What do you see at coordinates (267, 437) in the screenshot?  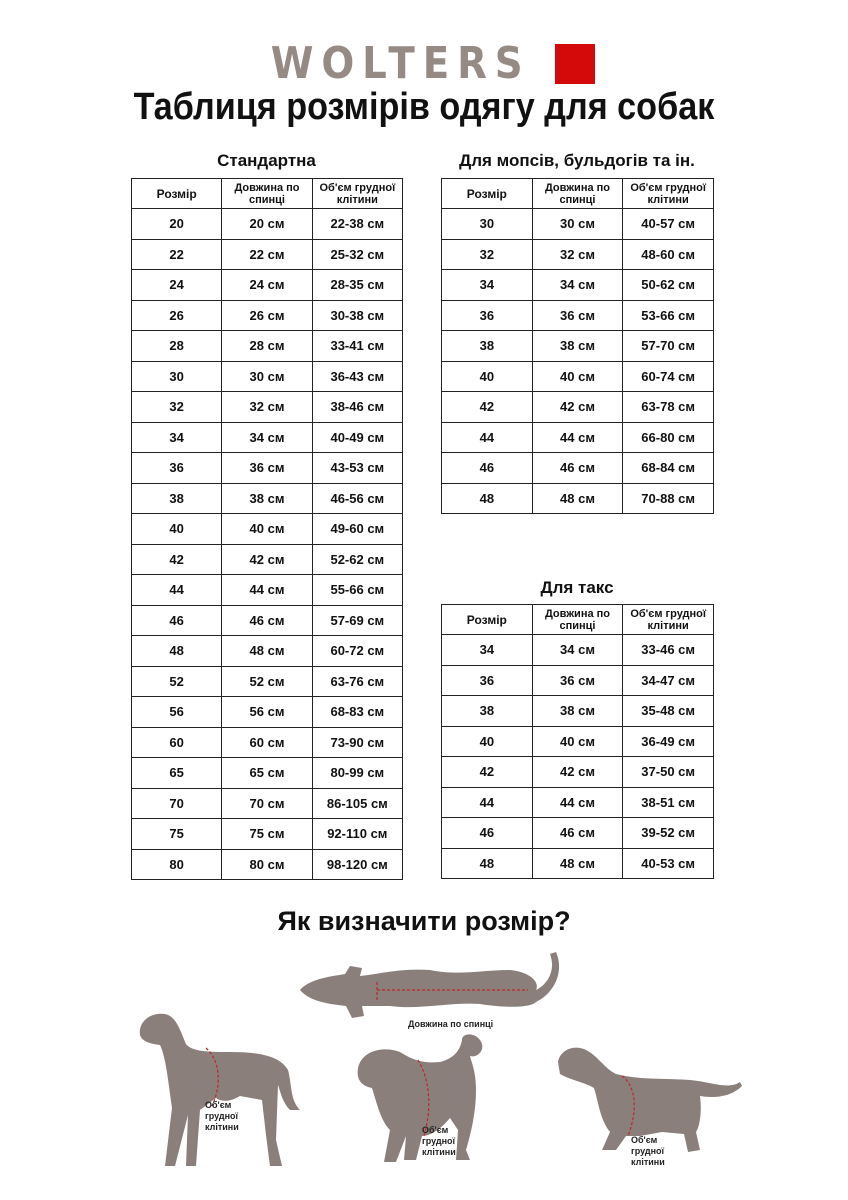 I see `table-row: 34 34 см 40-49 см` at bounding box center [267, 437].